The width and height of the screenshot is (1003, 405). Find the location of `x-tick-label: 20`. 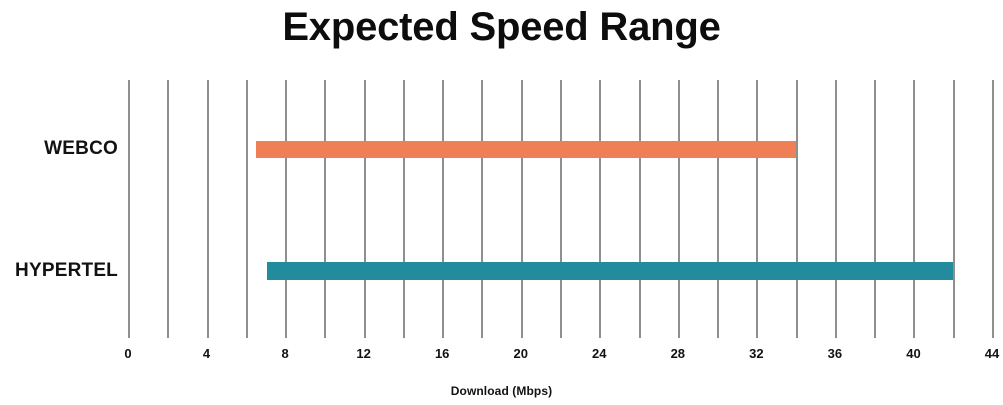

x-tick-label: 20 is located at coordinates (520, 353).